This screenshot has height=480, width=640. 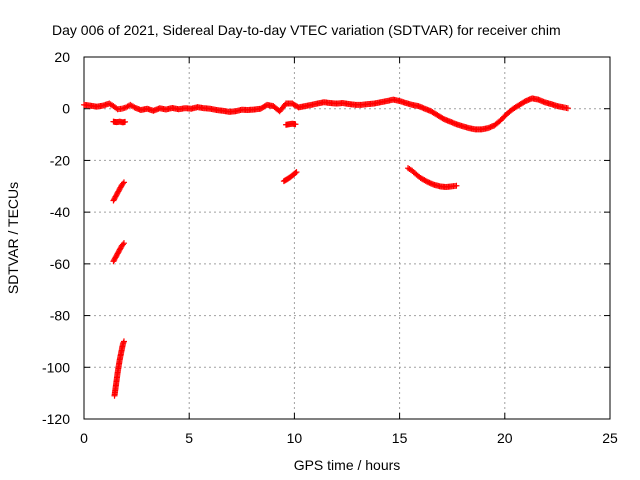 What do you see at coordinates (505, 438) in the screenshot?
I see `x-tick-label: 20` at bounding box center [505, 438].